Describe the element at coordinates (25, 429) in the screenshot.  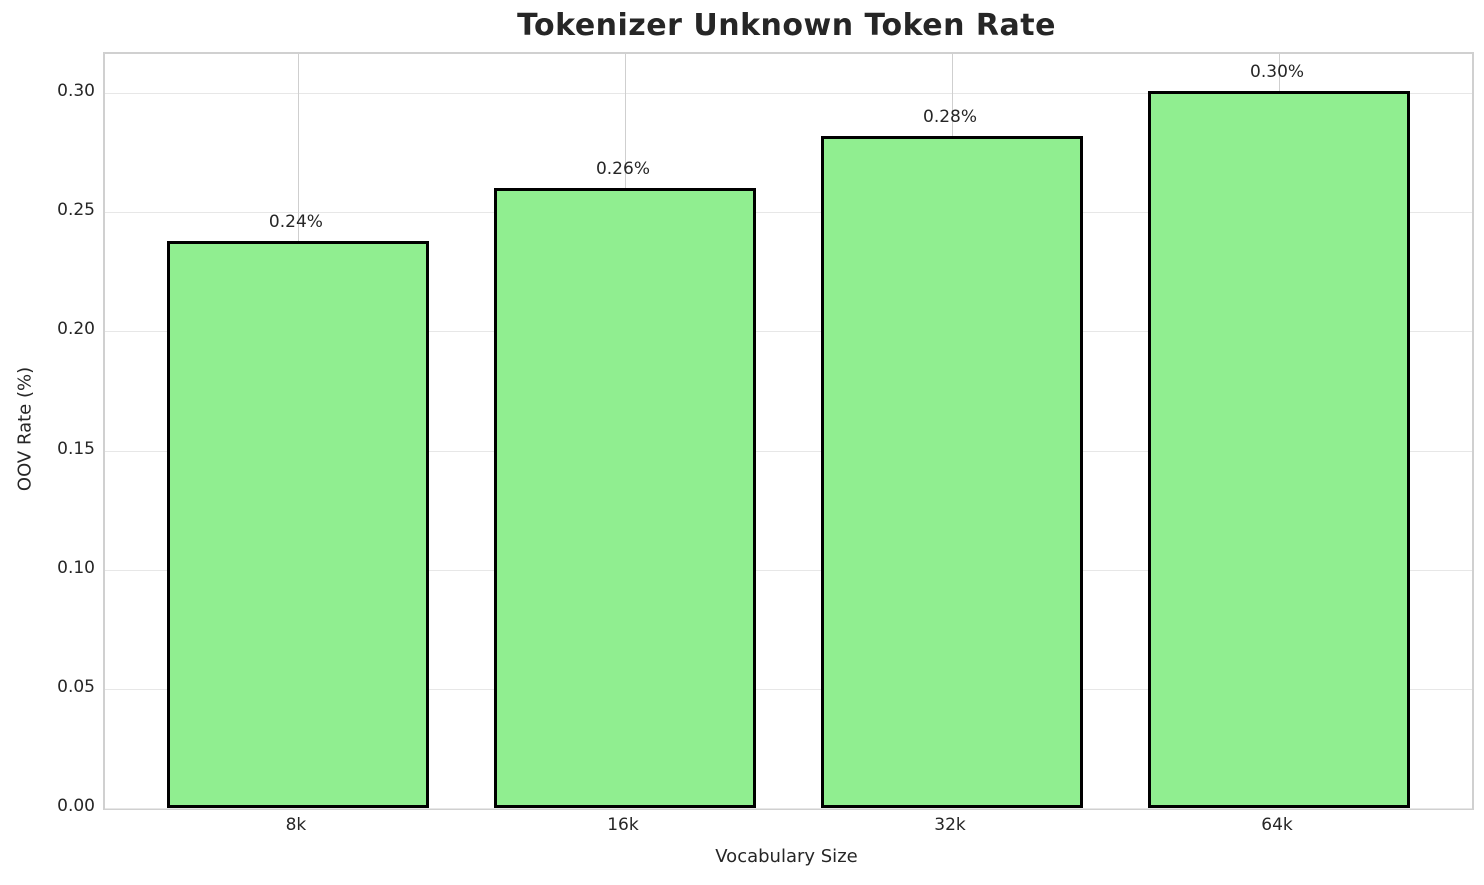
I see `y-axis-label: OOV Rate (%)` at that location.